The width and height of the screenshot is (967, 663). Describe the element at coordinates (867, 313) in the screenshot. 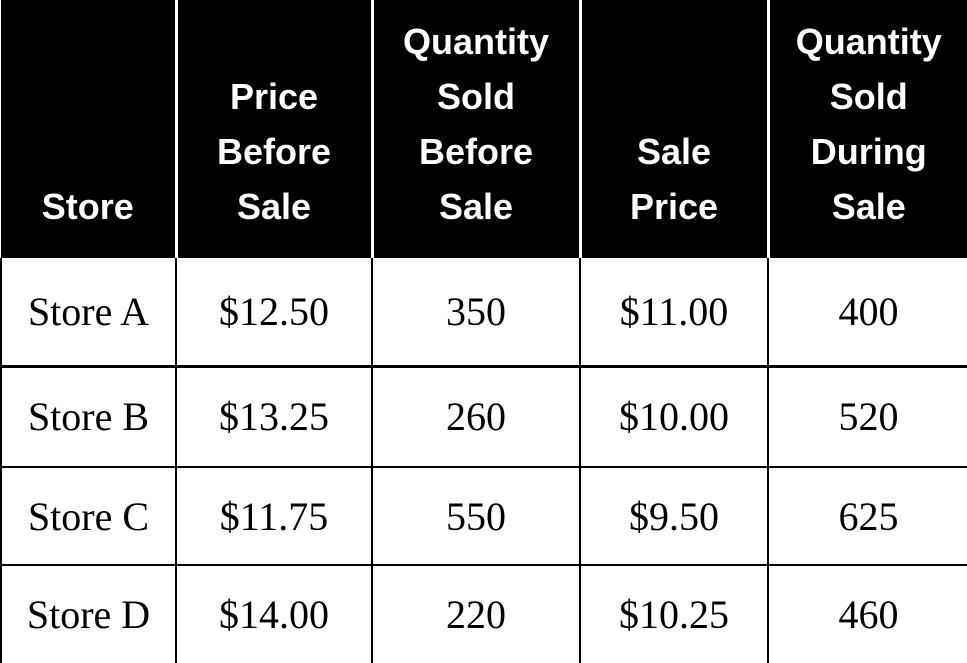

I see `cell-quantity-during-sale: 400` at that location.